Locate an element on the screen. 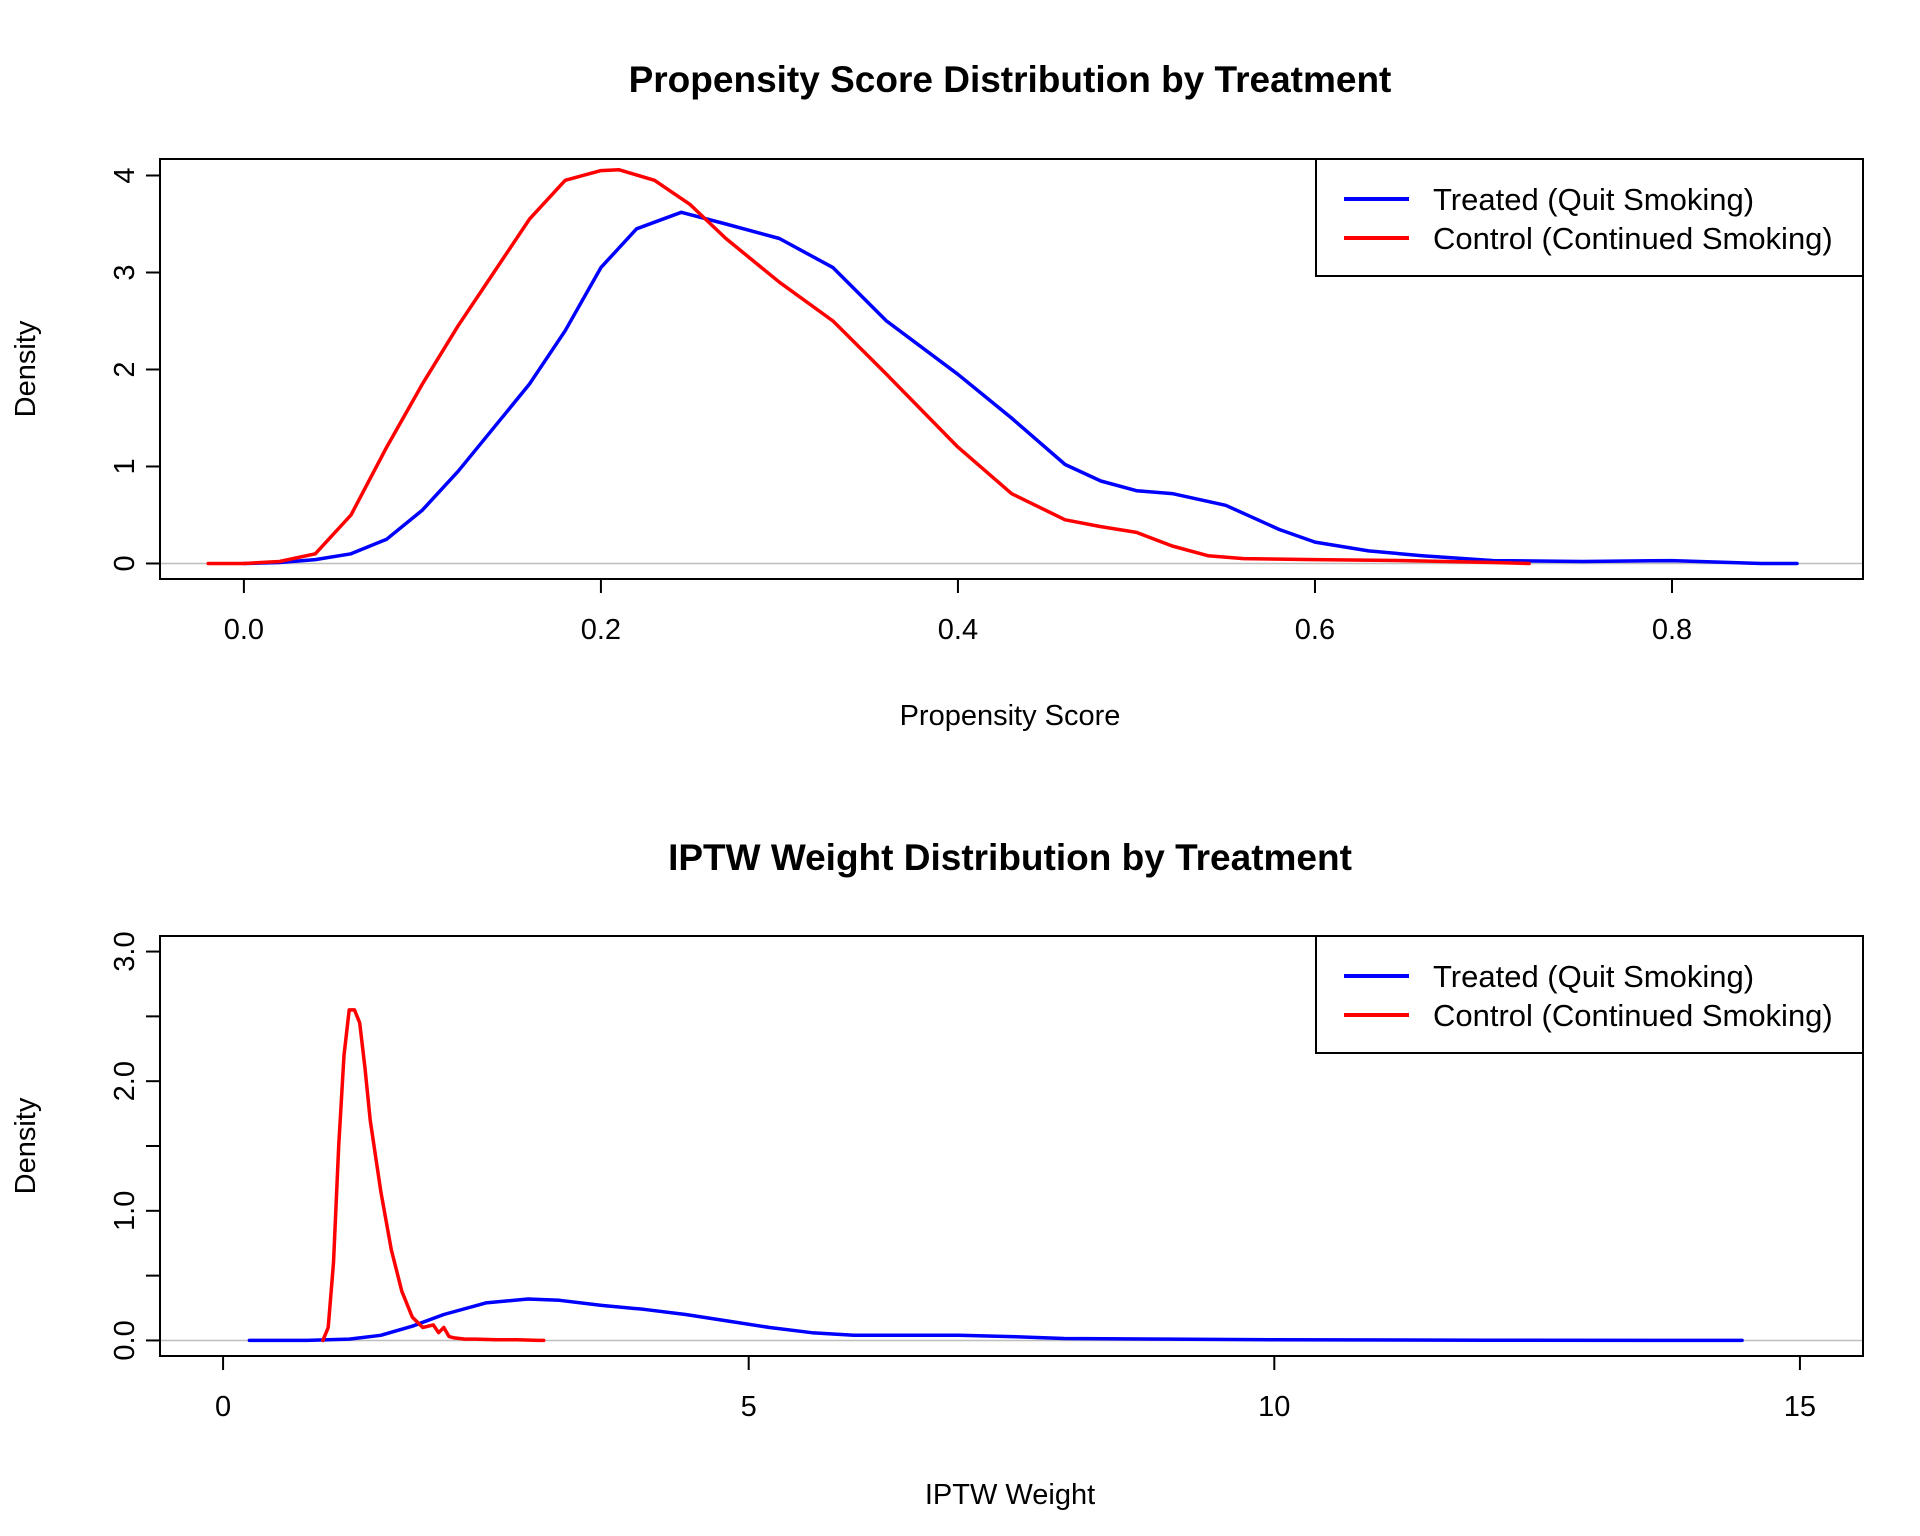 The width and height of the screenshot is (1920, 1536). panel-2-y-tick-label: 1.0 is located at coordinates (125, 1211).